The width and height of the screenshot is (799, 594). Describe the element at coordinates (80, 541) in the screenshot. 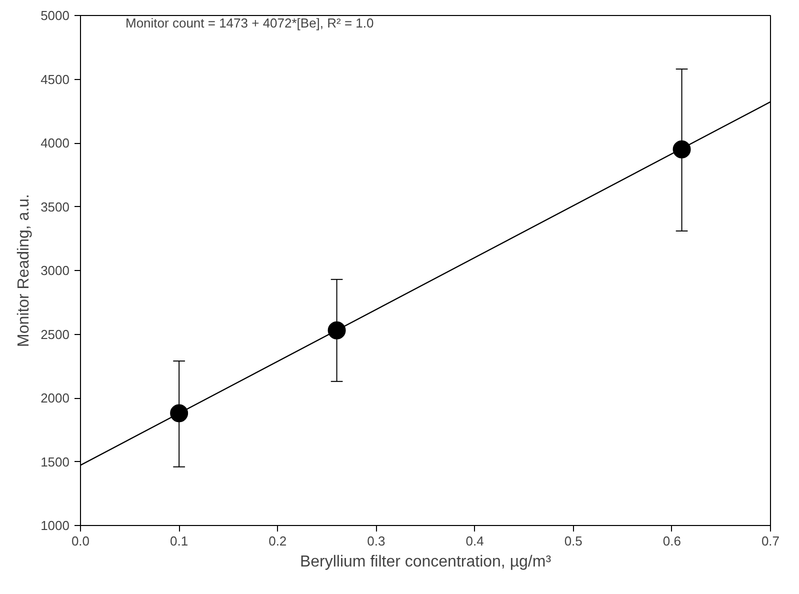

I see `x-tick-label: 0.0` at that location.